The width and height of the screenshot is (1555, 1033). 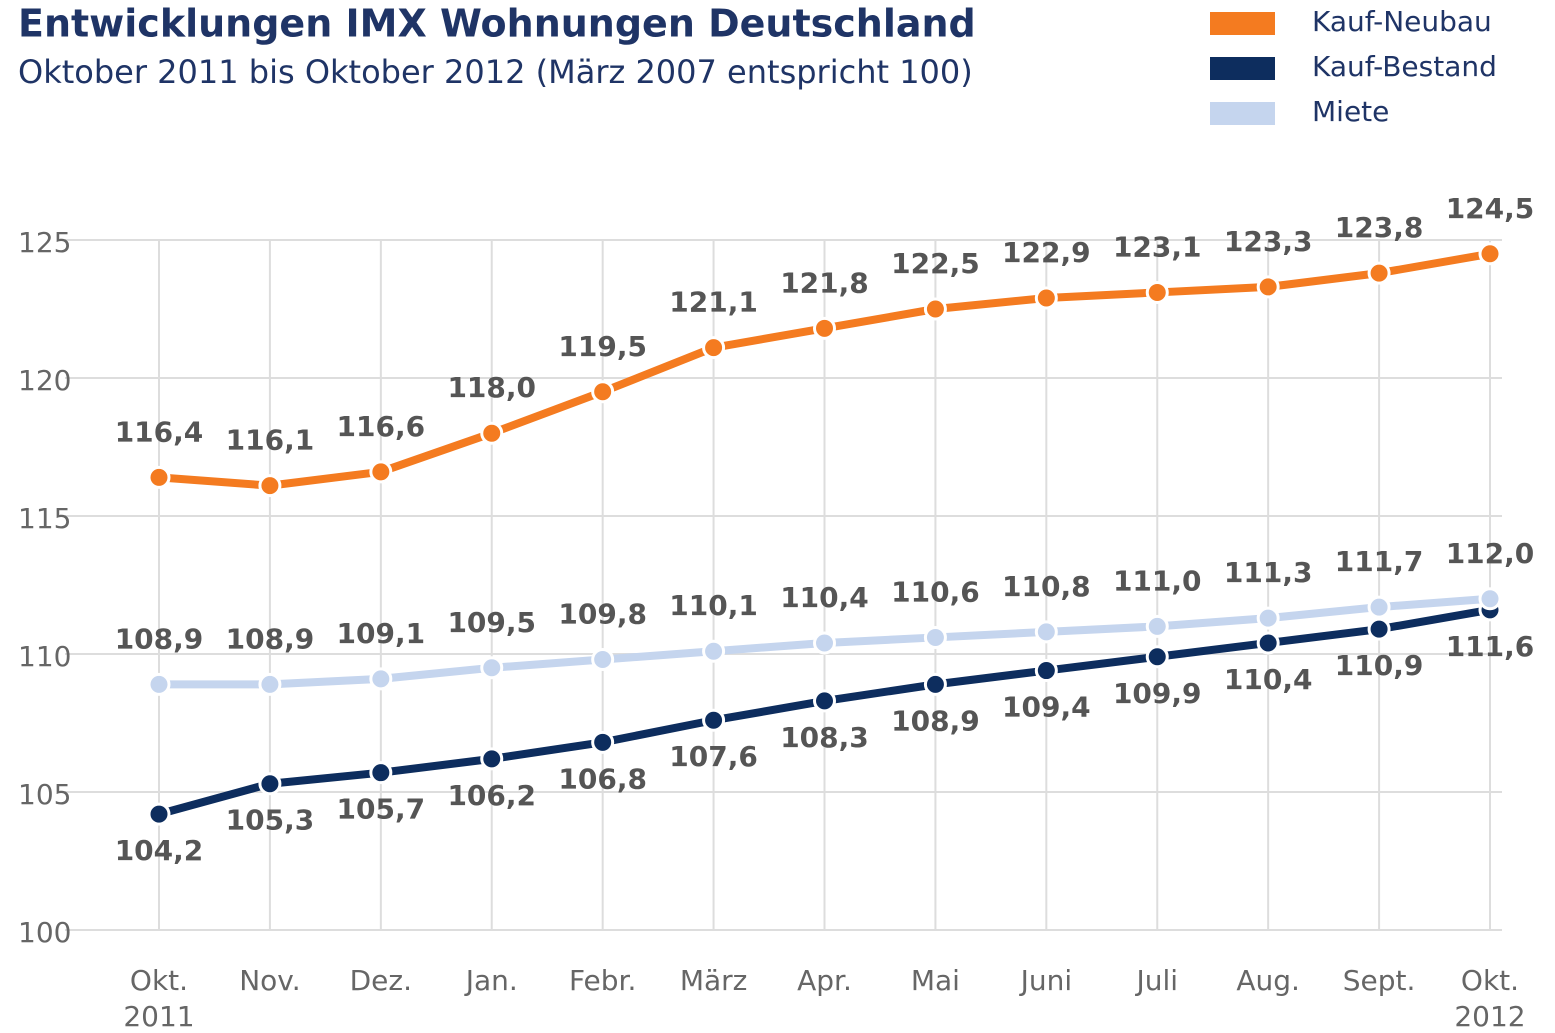 What do you see at coordinates (1046, 586) in the screenshot?
I see `value-label: 110,8` at bounding box center [1046, 586].